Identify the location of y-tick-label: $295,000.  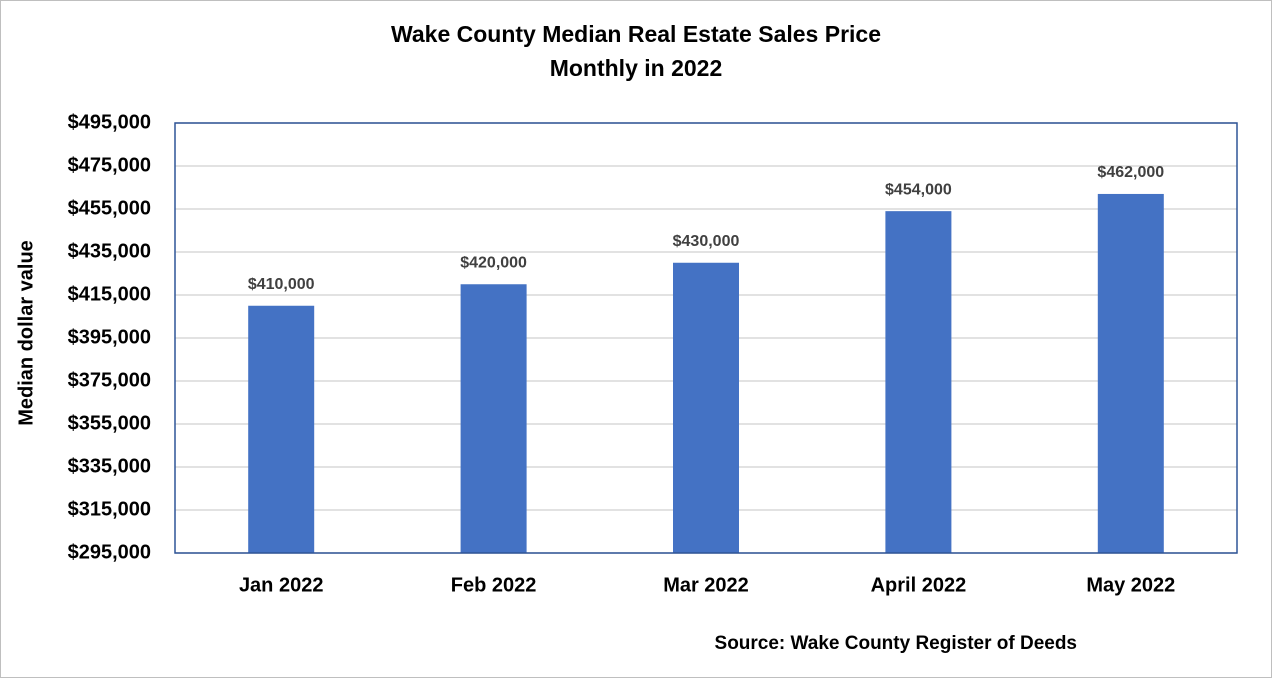
(109, 552).